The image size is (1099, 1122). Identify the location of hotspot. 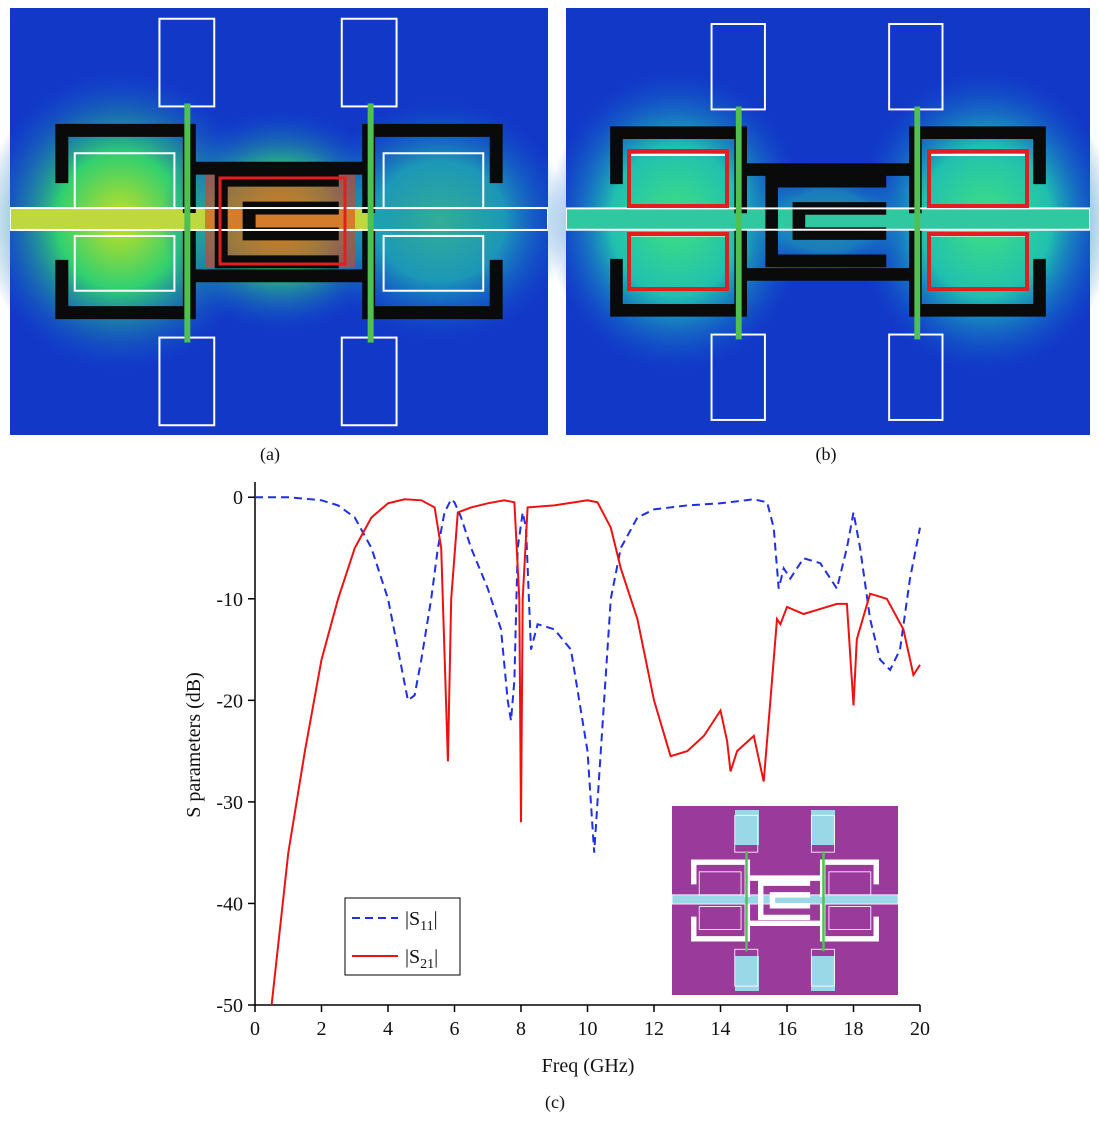
(280, 220).